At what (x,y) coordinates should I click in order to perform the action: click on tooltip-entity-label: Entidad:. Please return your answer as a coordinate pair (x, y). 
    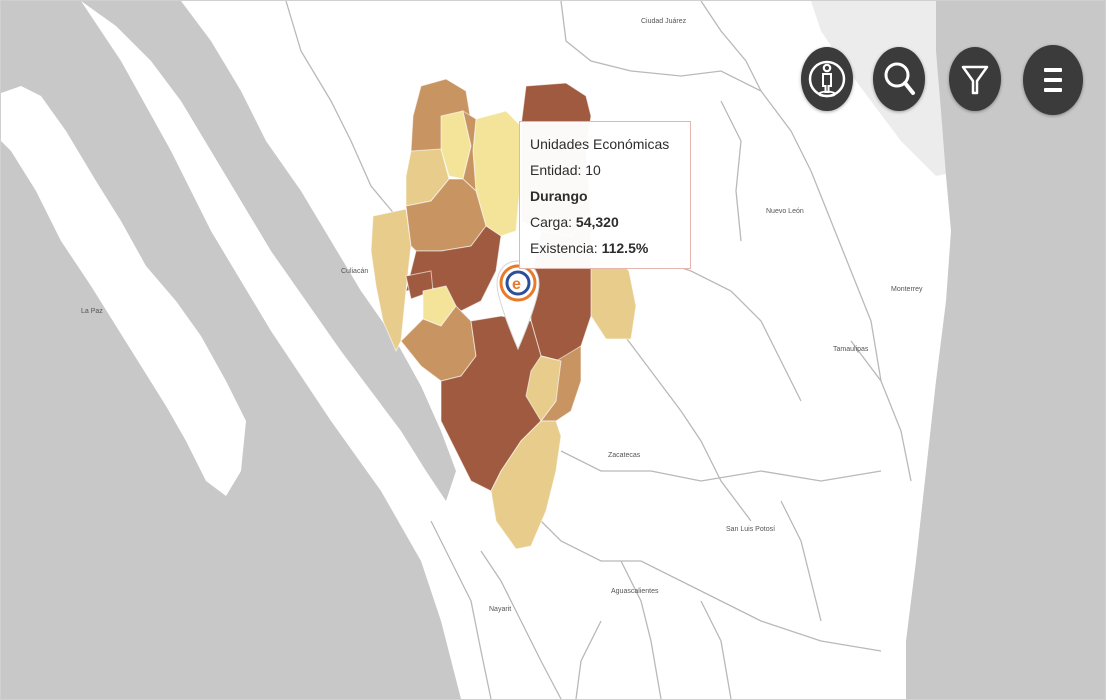
    Looking at the image, I should click on (556, 170).